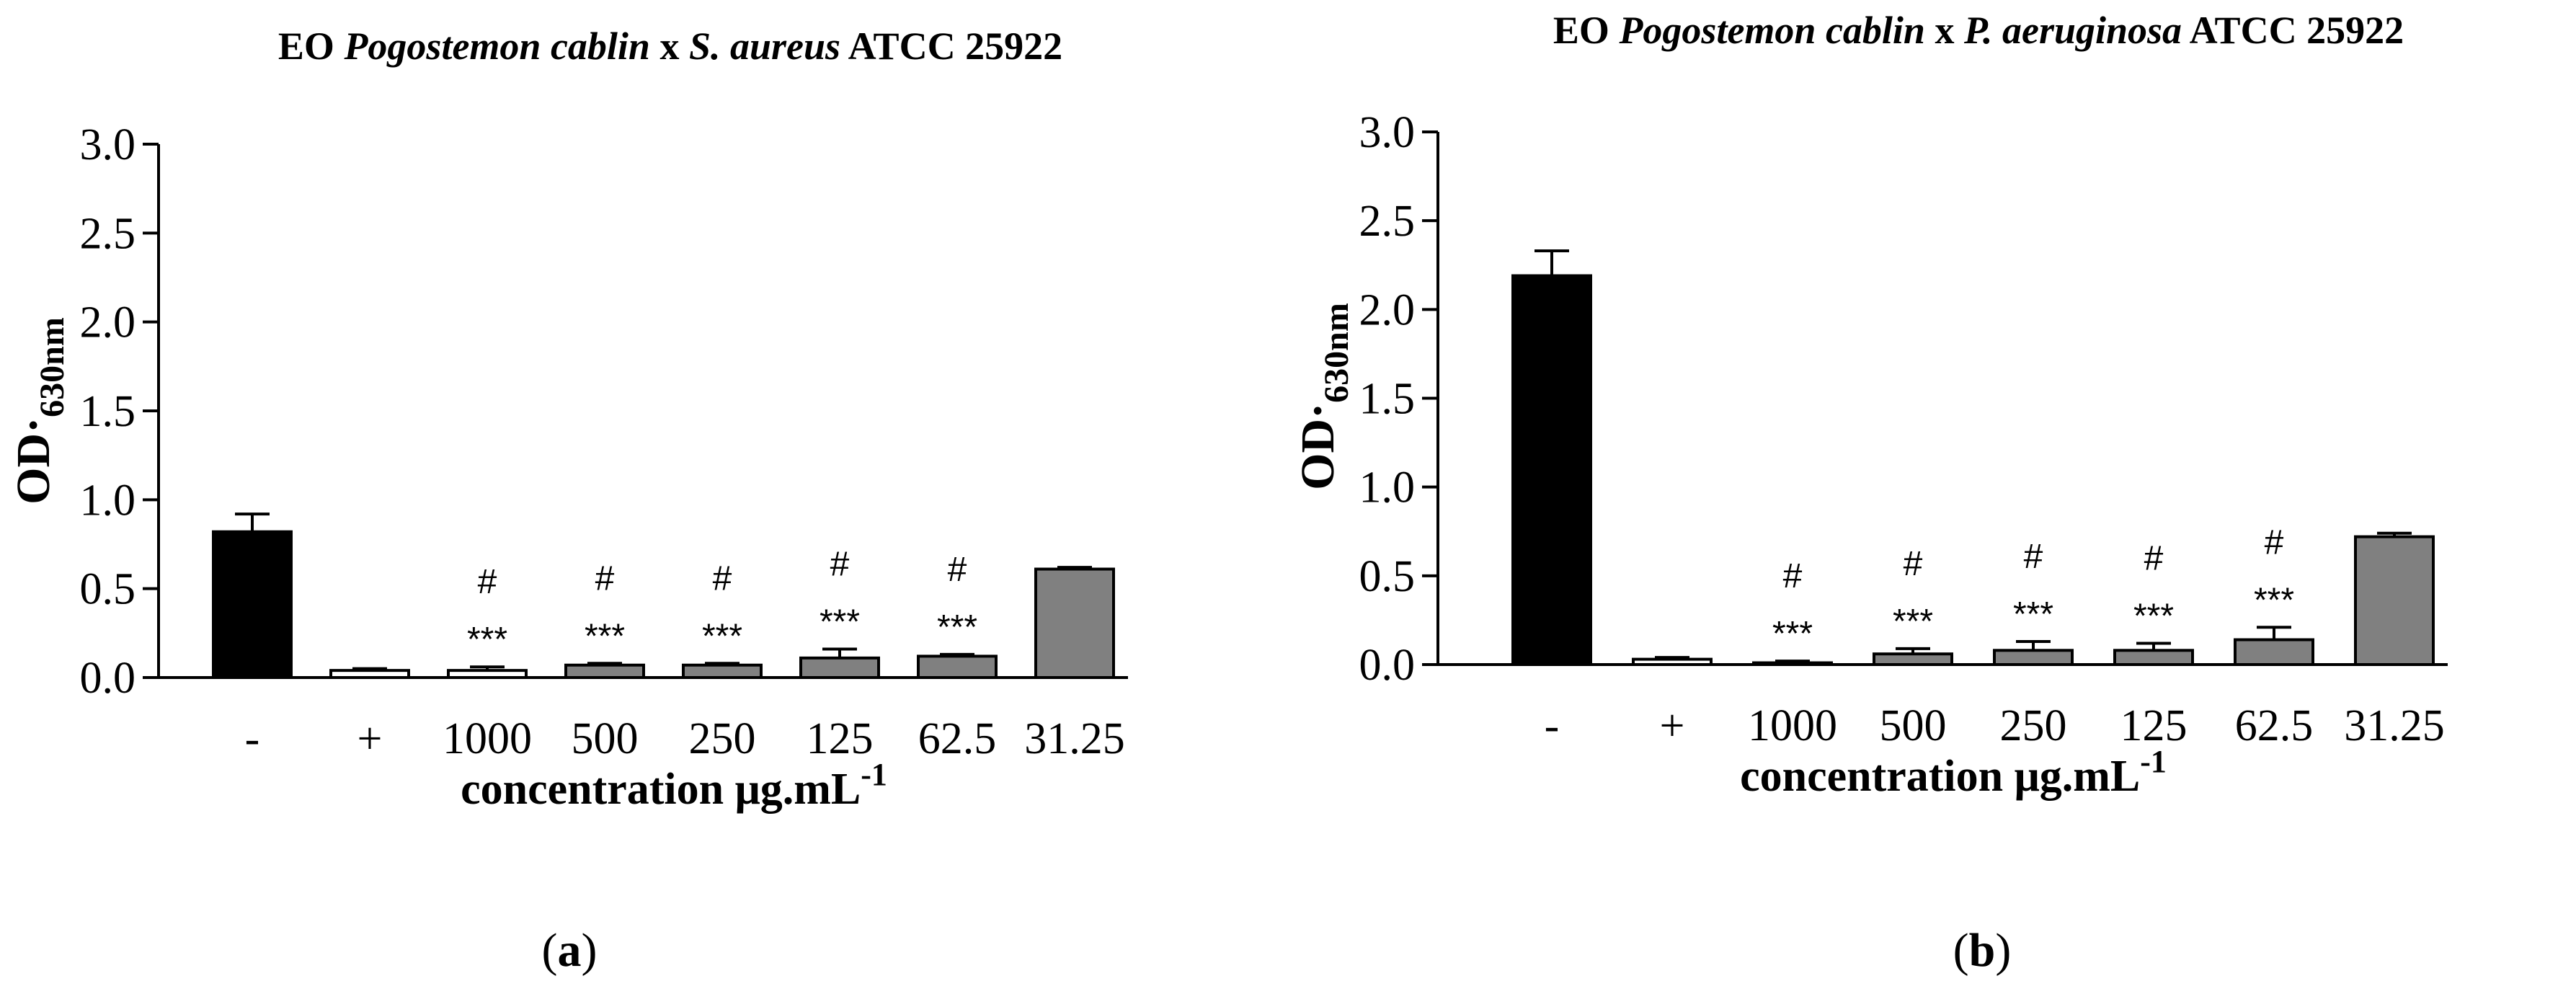 This screenshot has height=981, width=2576. I want to click on title-part: S. aureus, so click(764, 47).